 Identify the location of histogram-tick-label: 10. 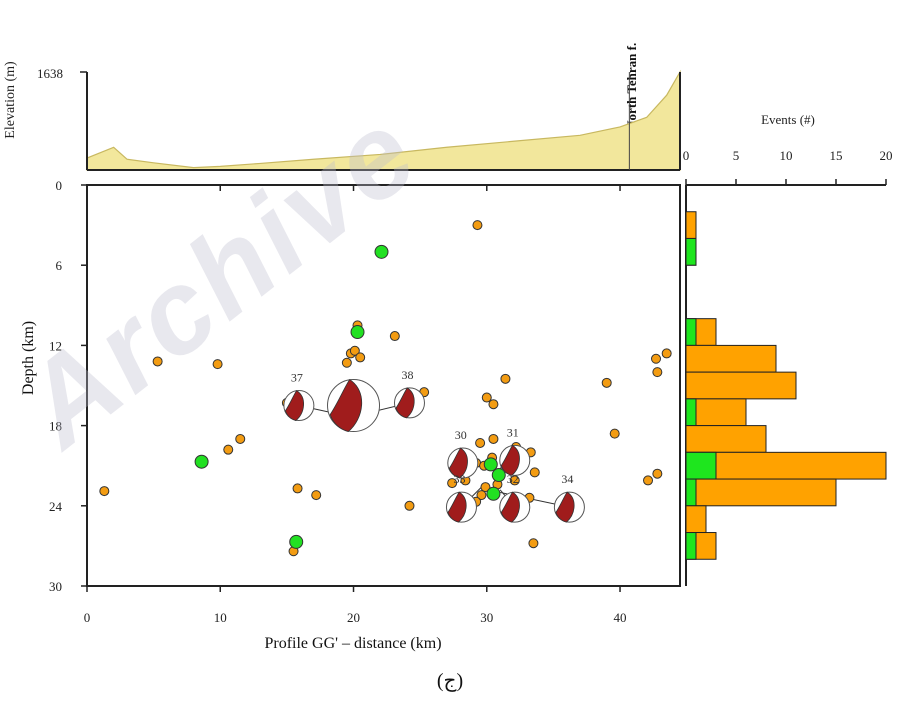
(786, 155).